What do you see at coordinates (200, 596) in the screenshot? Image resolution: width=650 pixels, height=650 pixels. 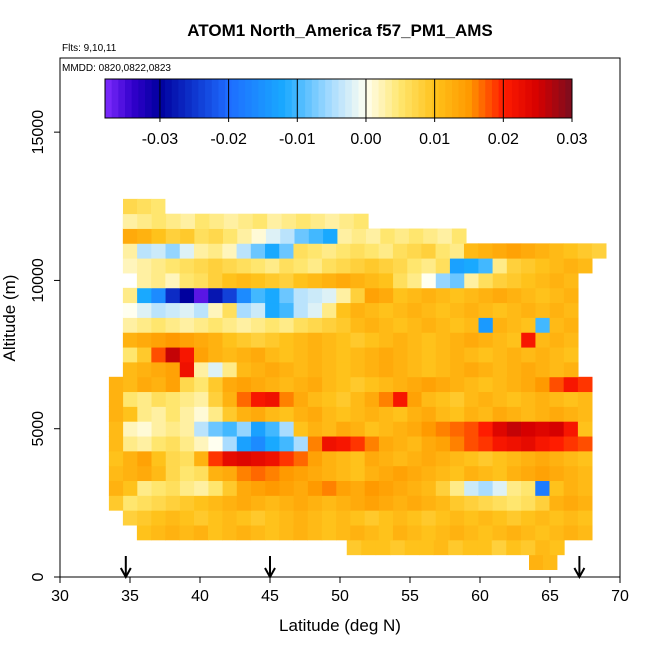 I see `x-tick-label: 40` at bounding box center [200, 596].